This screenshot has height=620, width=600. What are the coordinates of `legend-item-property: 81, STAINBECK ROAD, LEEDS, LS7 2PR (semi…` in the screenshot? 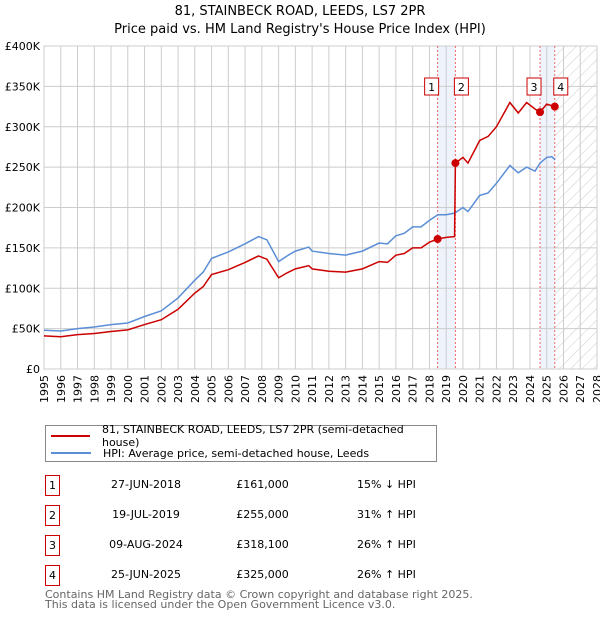 It's located at (243, 436).